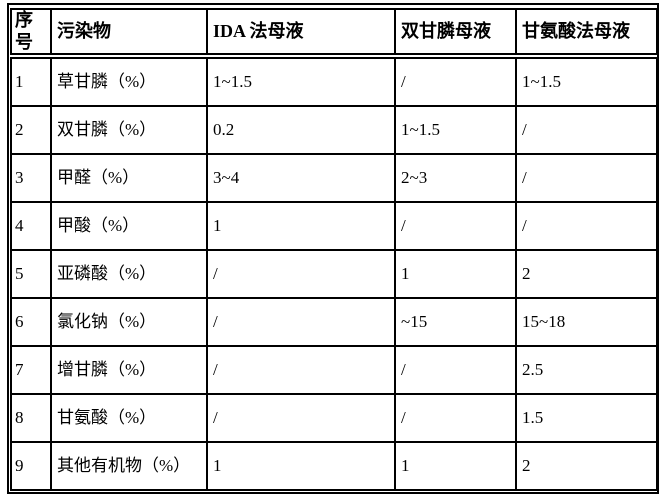 This screenshot has height=498, width=668. I want to click on table-row: 5 亚磷酸（%） / 1 2, so click(334, 274).